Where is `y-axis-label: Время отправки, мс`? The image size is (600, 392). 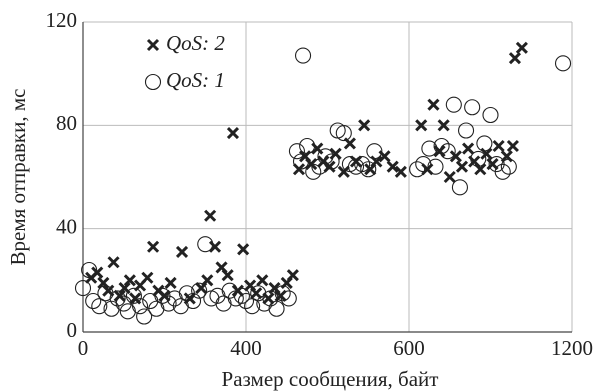 y-axis-label: Время отправки, мс is located at coordinates (18, 177).